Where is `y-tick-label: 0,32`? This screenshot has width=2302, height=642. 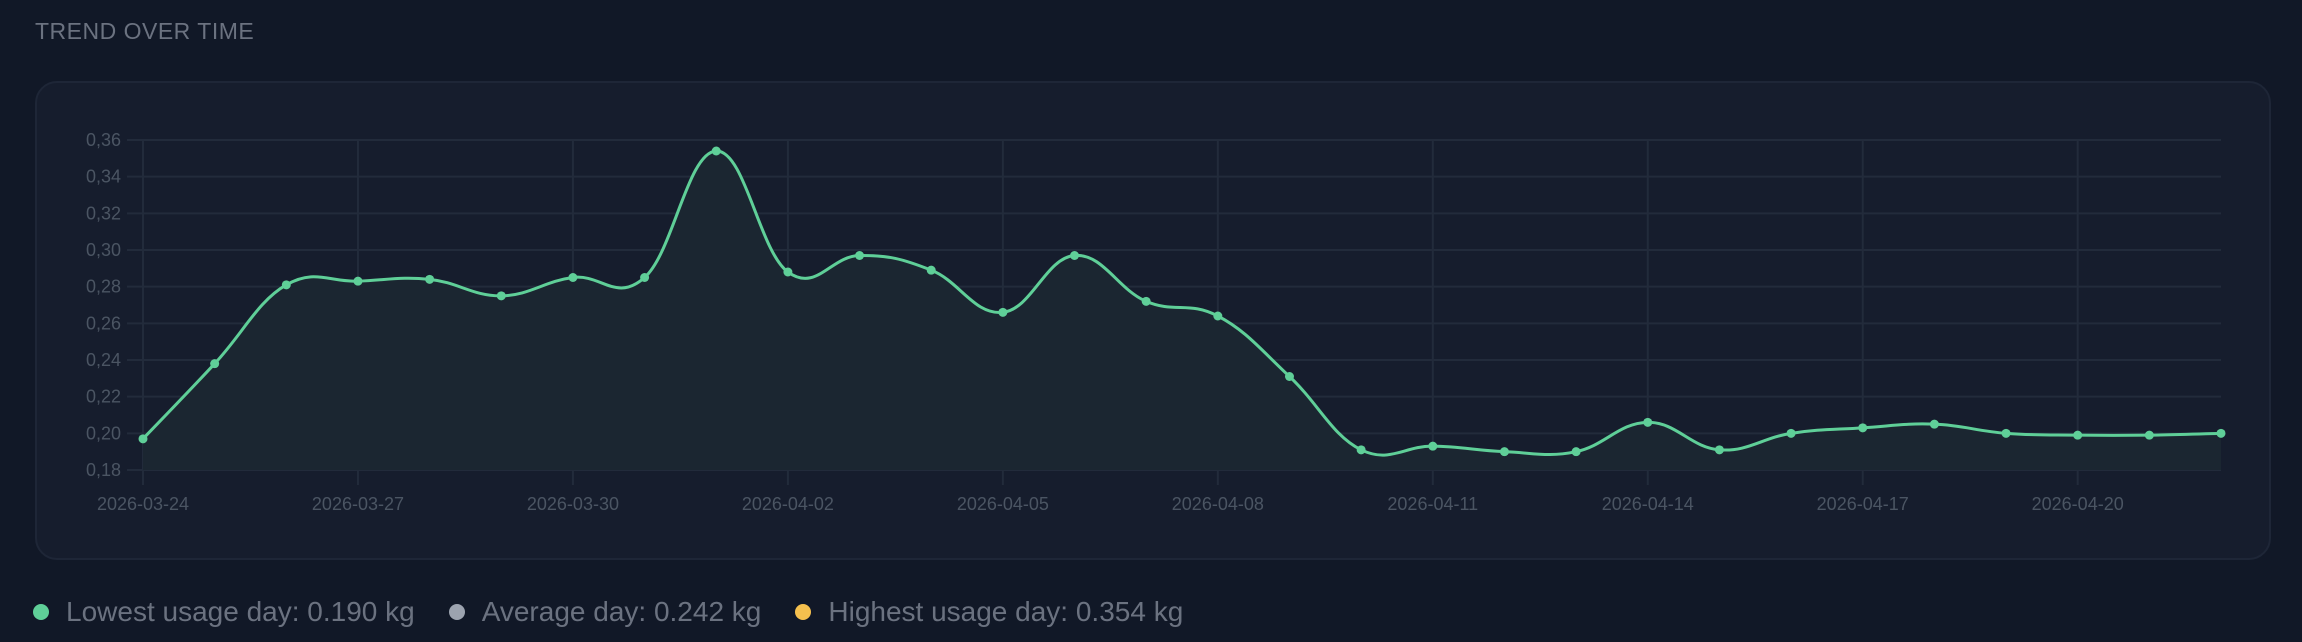 y-tick-label: 0,32 is located at coordinates (103, 213).